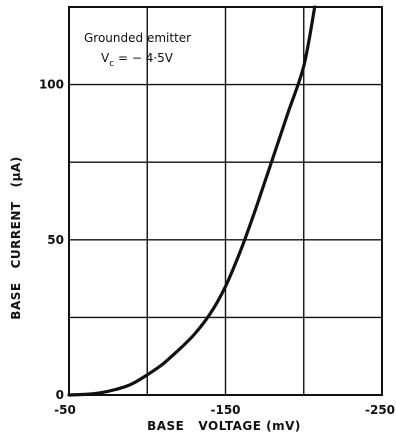 This screenshot has width=396, height=436. I want to click on x-tick-label-0: -50, so click(65, 410).